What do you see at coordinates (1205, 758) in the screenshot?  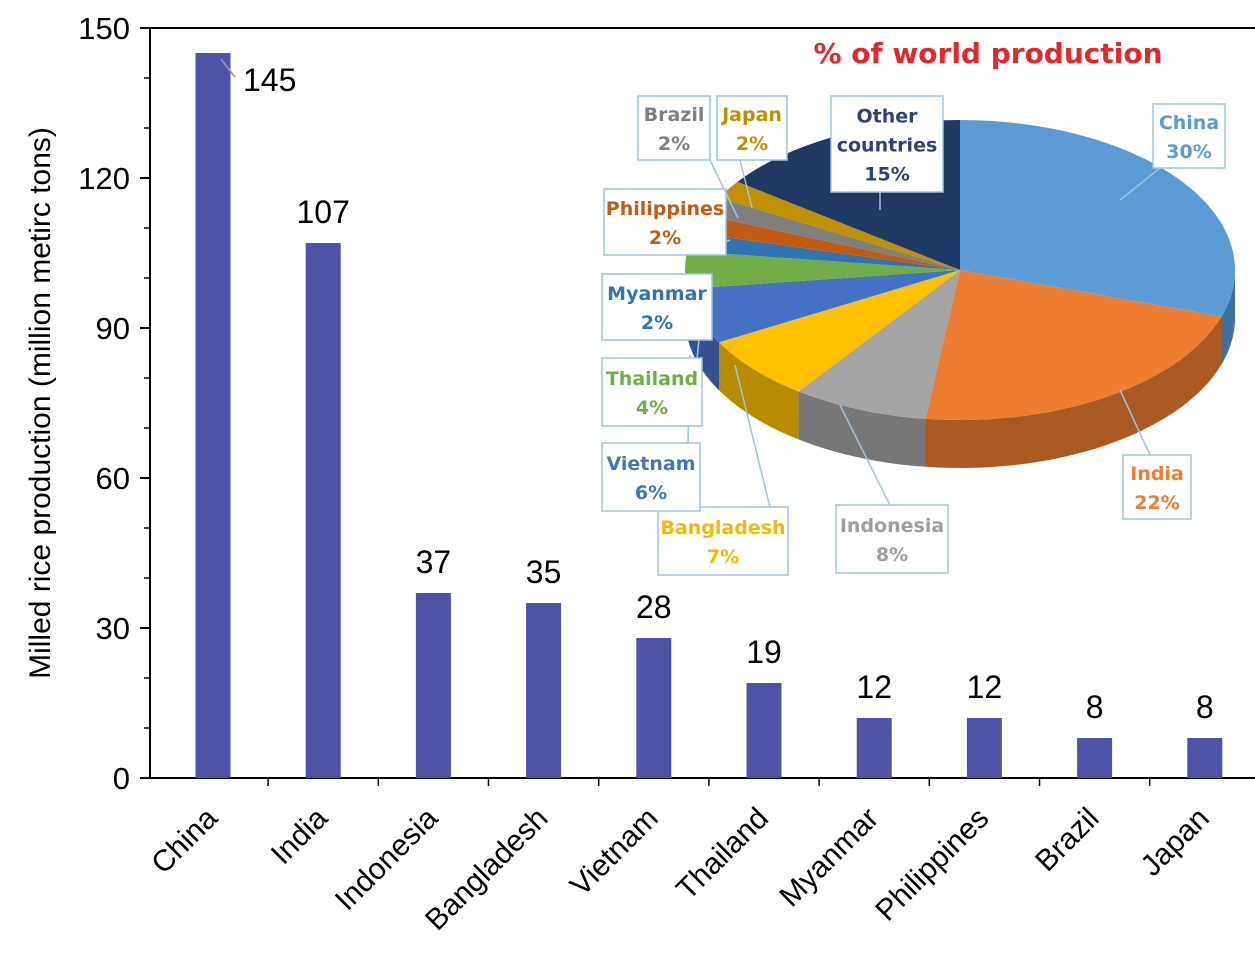 I see `bar-japan` at bounding box center [1205, 758].